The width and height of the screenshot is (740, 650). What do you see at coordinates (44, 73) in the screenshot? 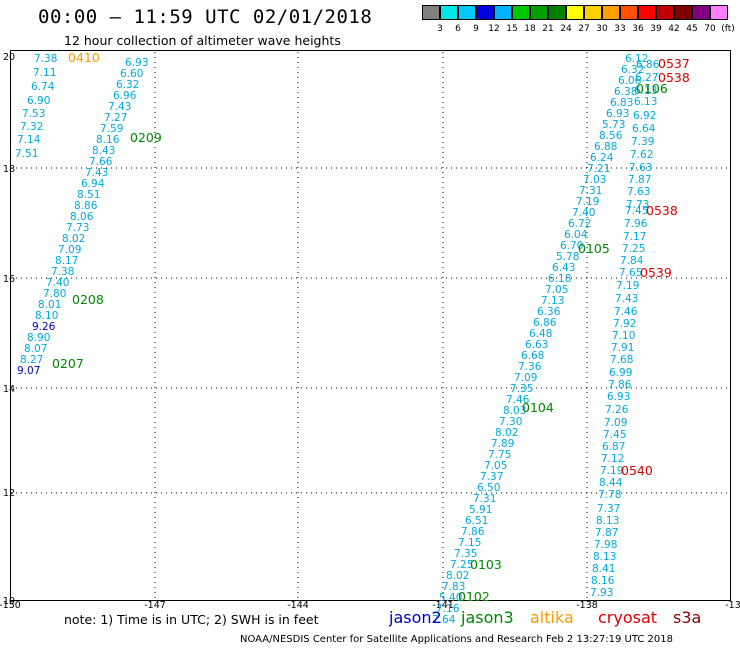
I see `wave-height-value: 7.11` at bounding box center [44, 73].